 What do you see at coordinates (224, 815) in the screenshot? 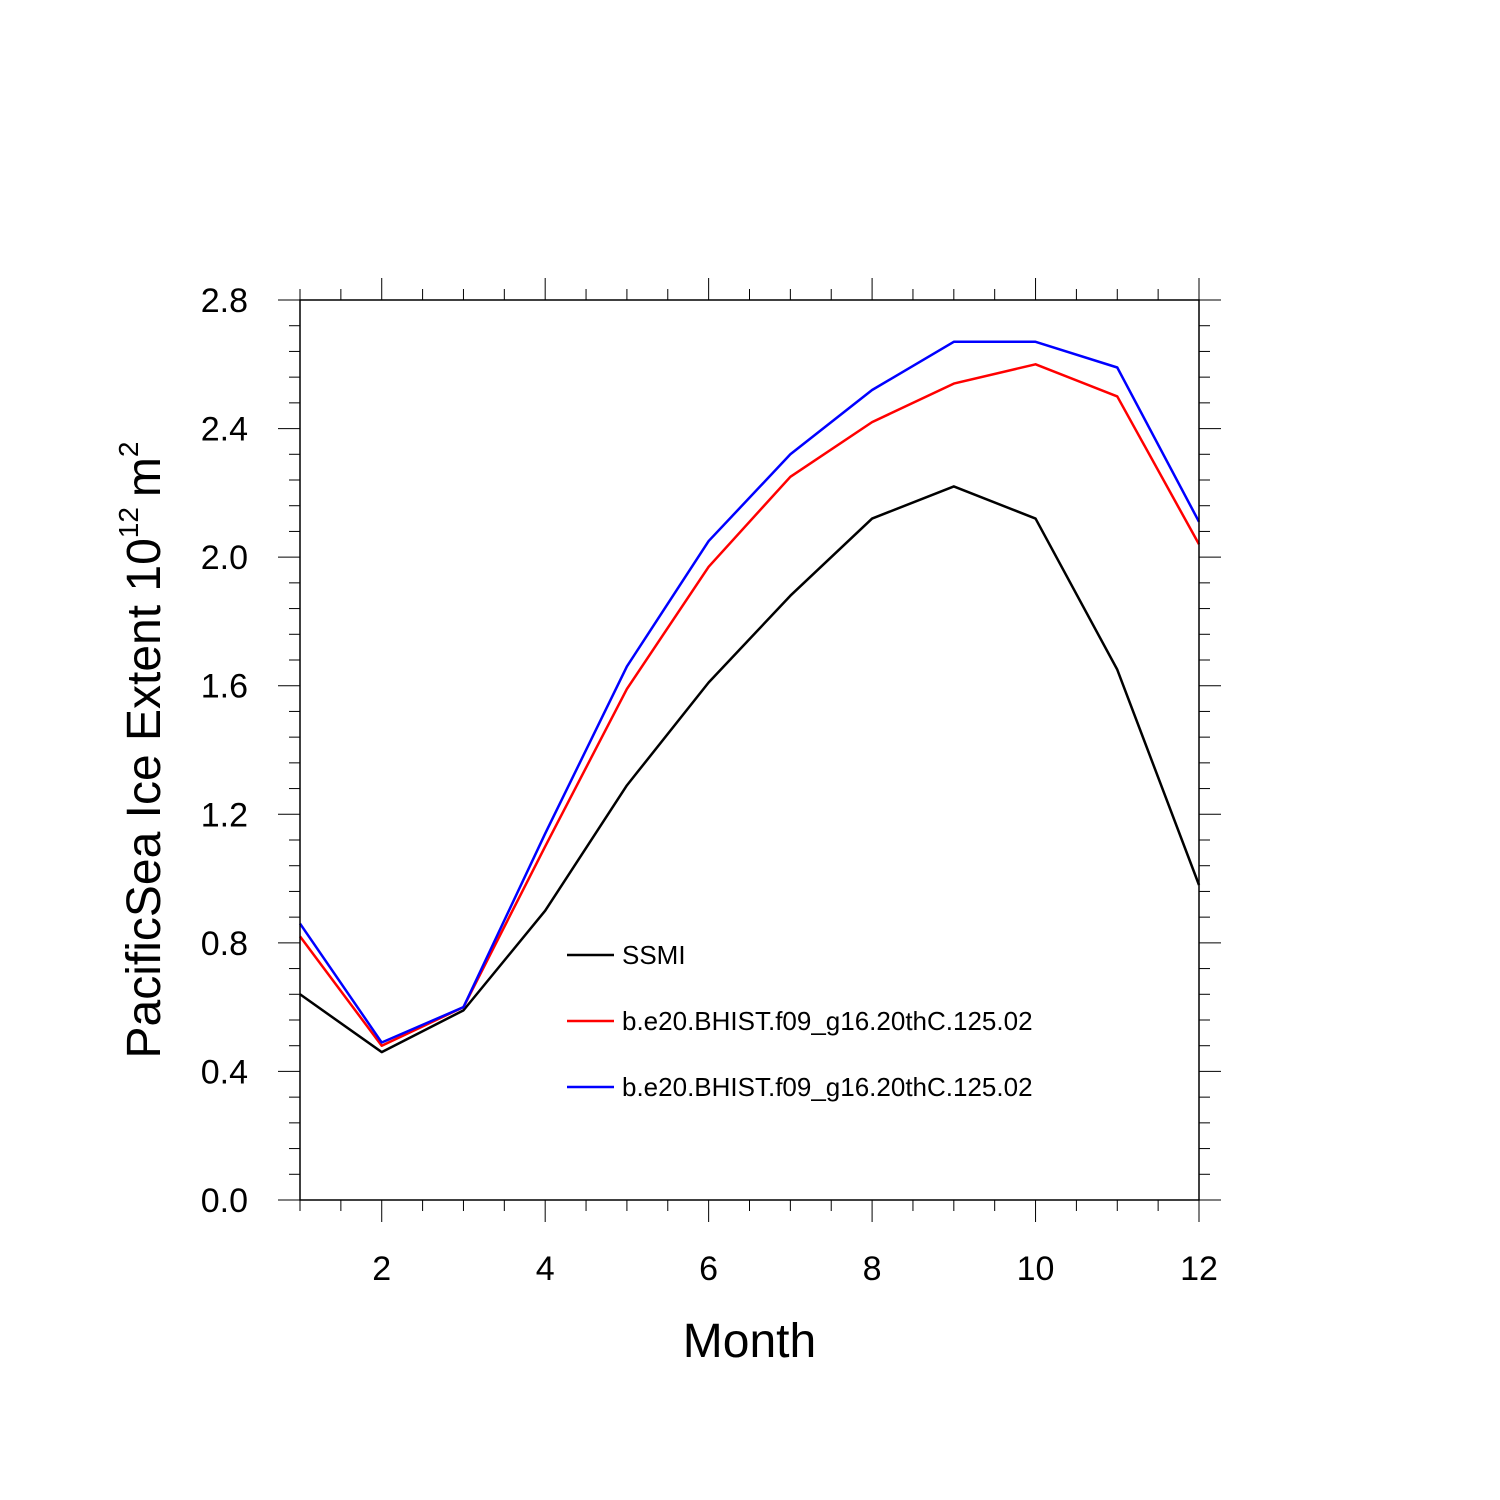
I see `y-tick-label: 1.2` at bounding box center [224, 815].